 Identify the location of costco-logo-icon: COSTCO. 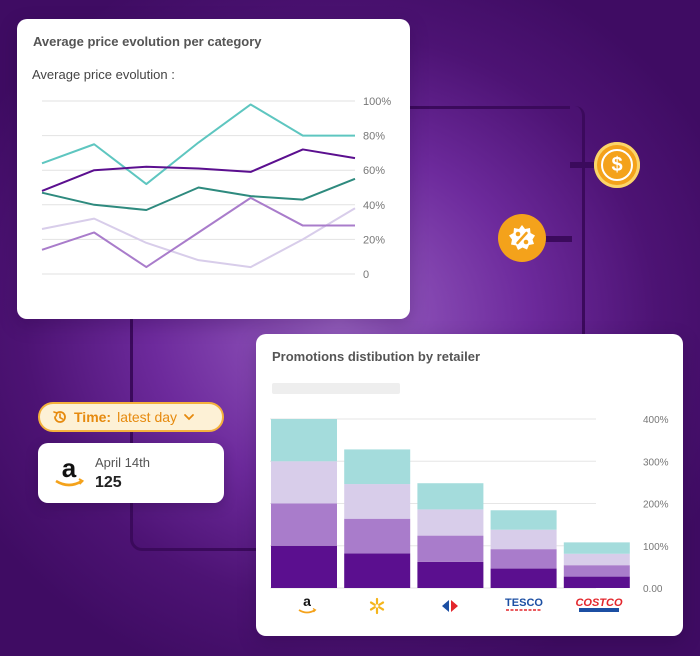
(599, 604).